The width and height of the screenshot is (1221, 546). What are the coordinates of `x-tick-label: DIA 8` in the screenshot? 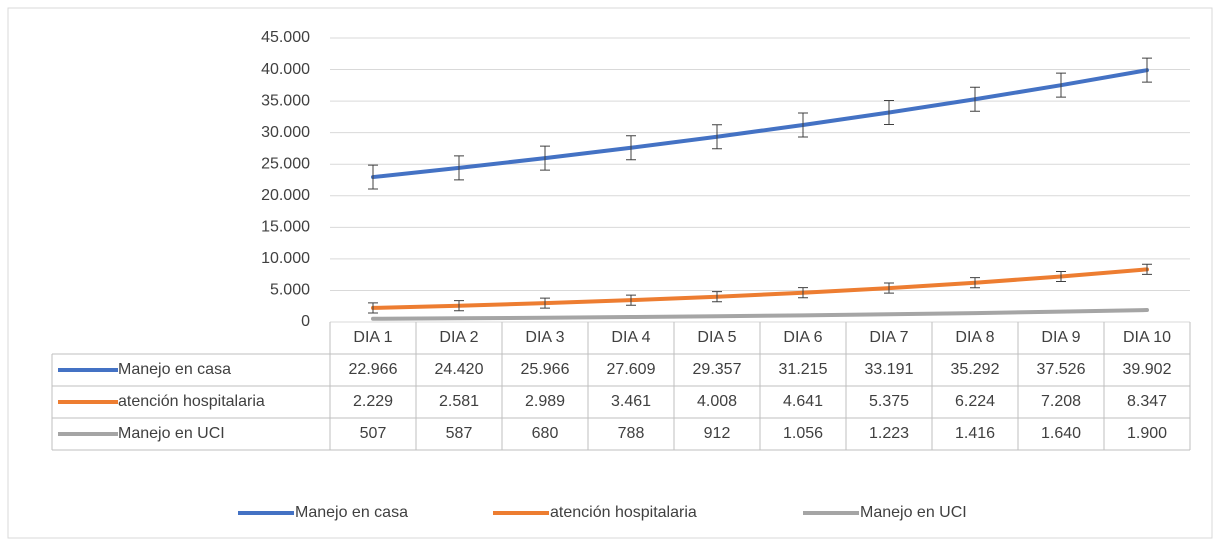 It's located at (974, 337).